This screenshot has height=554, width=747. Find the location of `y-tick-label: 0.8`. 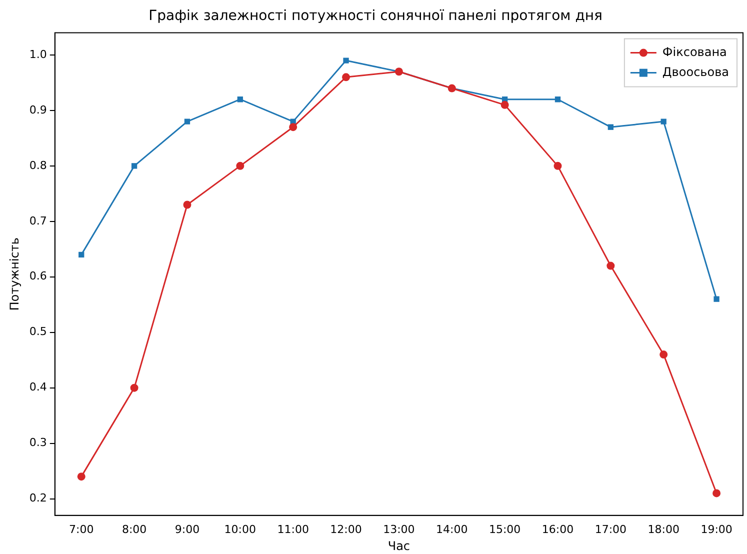

y-tick-label: 0.8 is located at coordinates (38, 165).